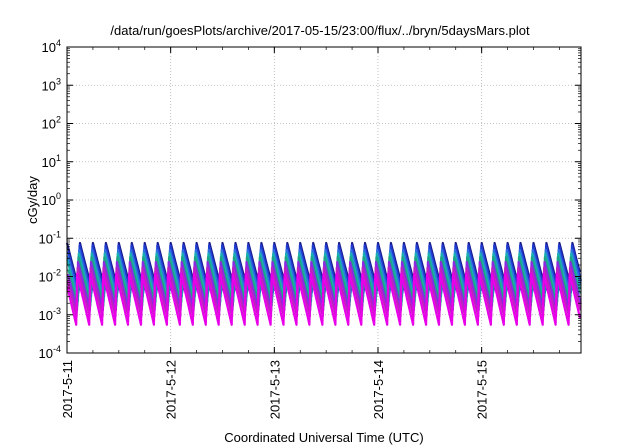 This screenshot has height=448, width=640. Describe the element at coordinates (482, 389) in the screenshot. I see `x-tick-label: 2017-5-15` at that location.